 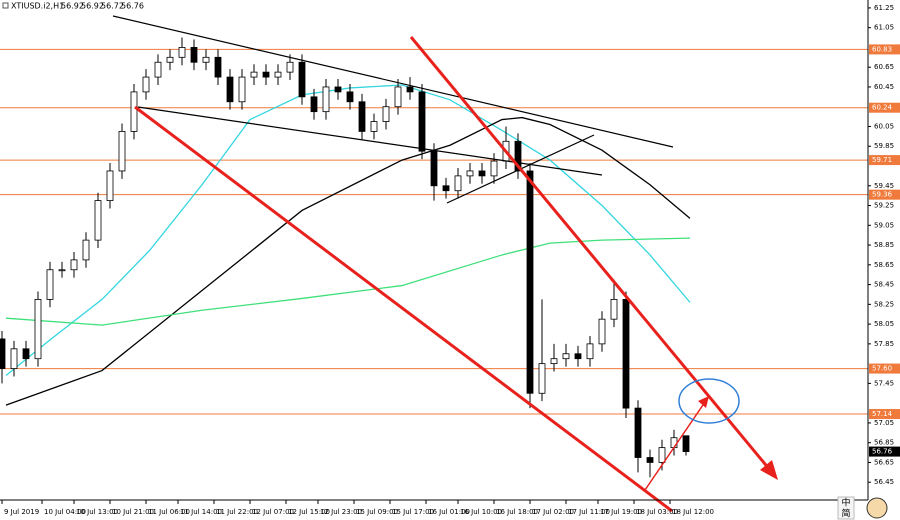 What do you see at coordinates (884, 225) in the screenshot?
I see `y-tick-label: 59.05` at bounding box center [884, 225].